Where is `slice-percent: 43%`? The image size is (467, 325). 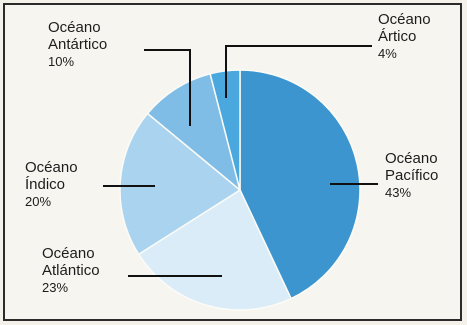
slice-percent: 43% is located at coordinates (398, 192).